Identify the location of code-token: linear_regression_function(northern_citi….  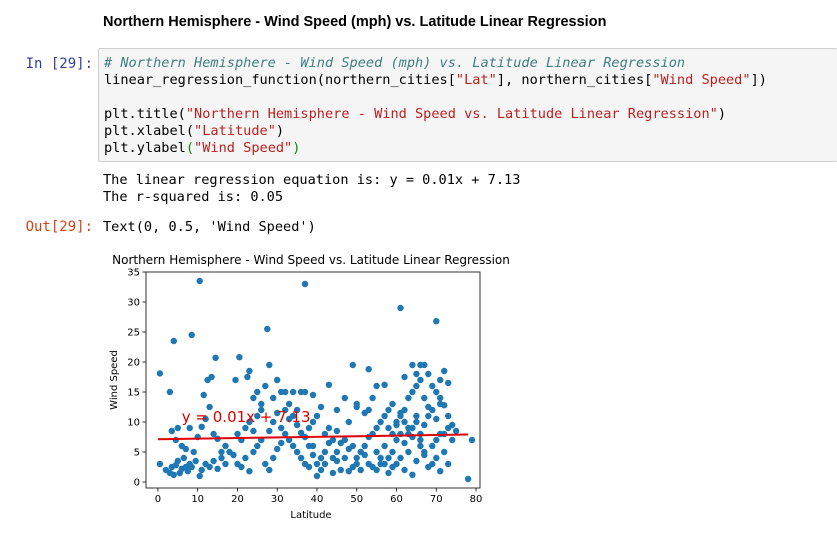
(280, 80).